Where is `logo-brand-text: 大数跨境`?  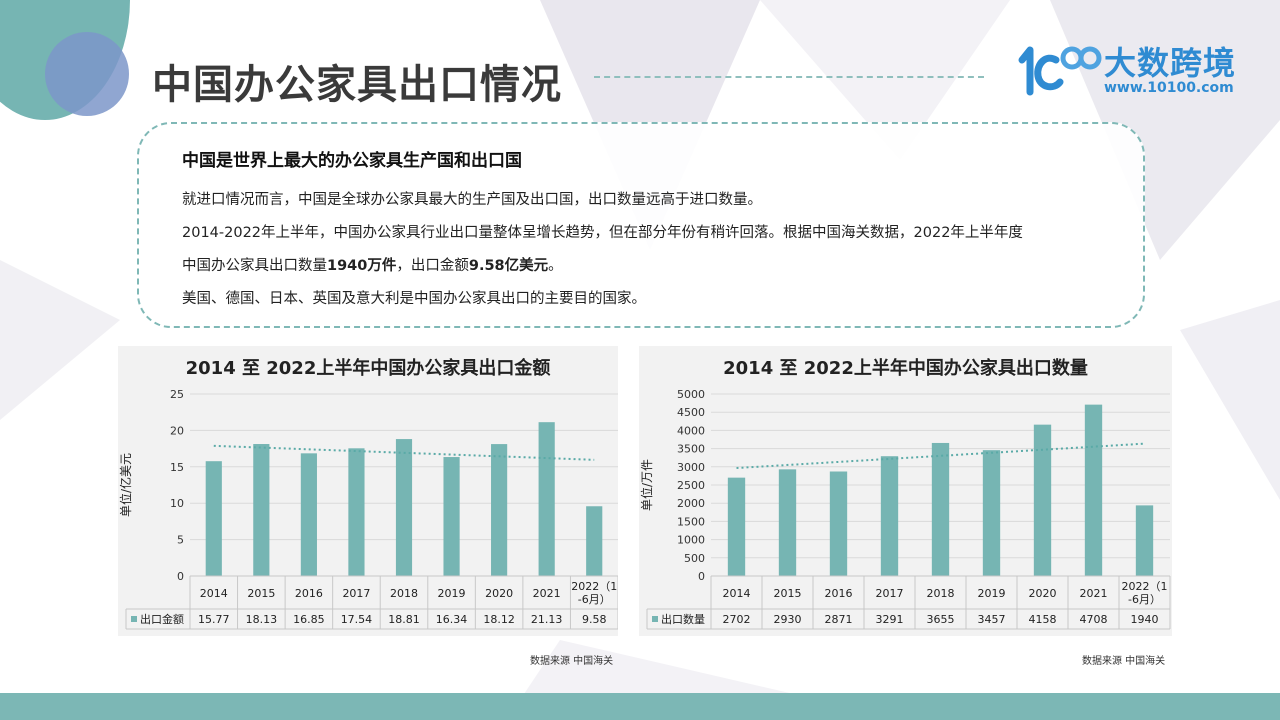 logo-brand-text: 大数跨境 is located at coordinates (1170, 63).